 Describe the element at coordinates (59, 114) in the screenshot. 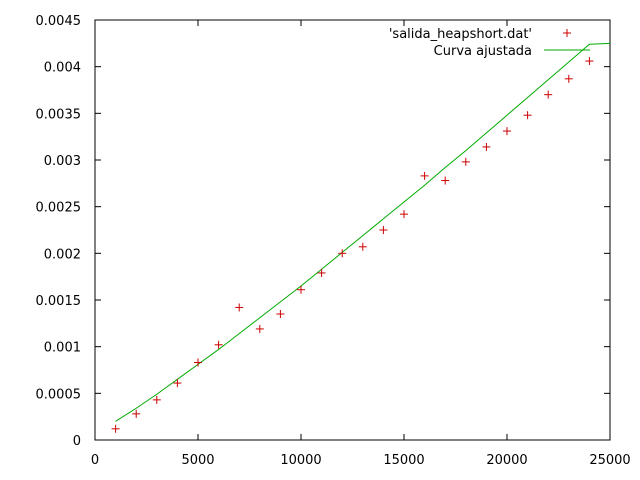

I see `y-tick-label: 0.0035` at that location.